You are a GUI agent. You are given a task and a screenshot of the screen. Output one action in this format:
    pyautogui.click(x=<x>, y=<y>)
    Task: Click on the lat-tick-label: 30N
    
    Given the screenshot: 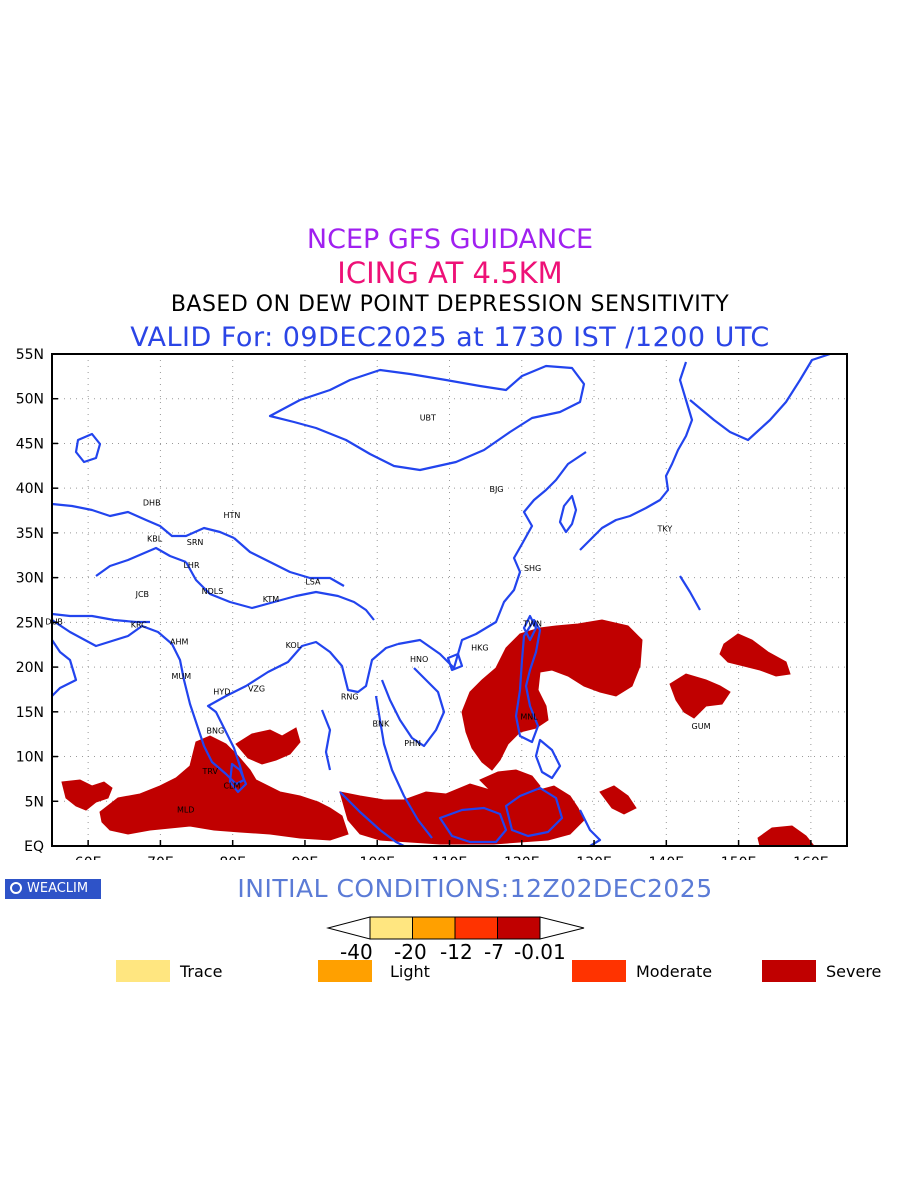 What is the action you would take?
    pyautogui.click(x=30, y=579)
    